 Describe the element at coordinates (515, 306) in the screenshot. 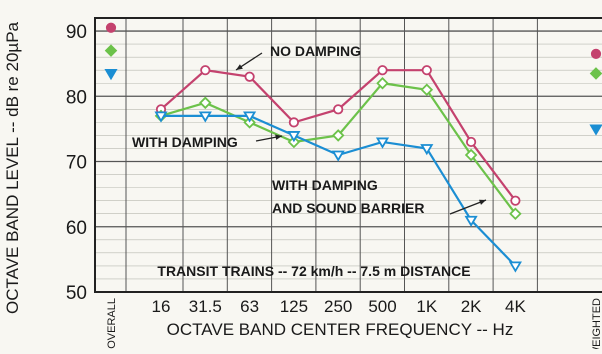

I see `x-tick-label: 4K` at that location.